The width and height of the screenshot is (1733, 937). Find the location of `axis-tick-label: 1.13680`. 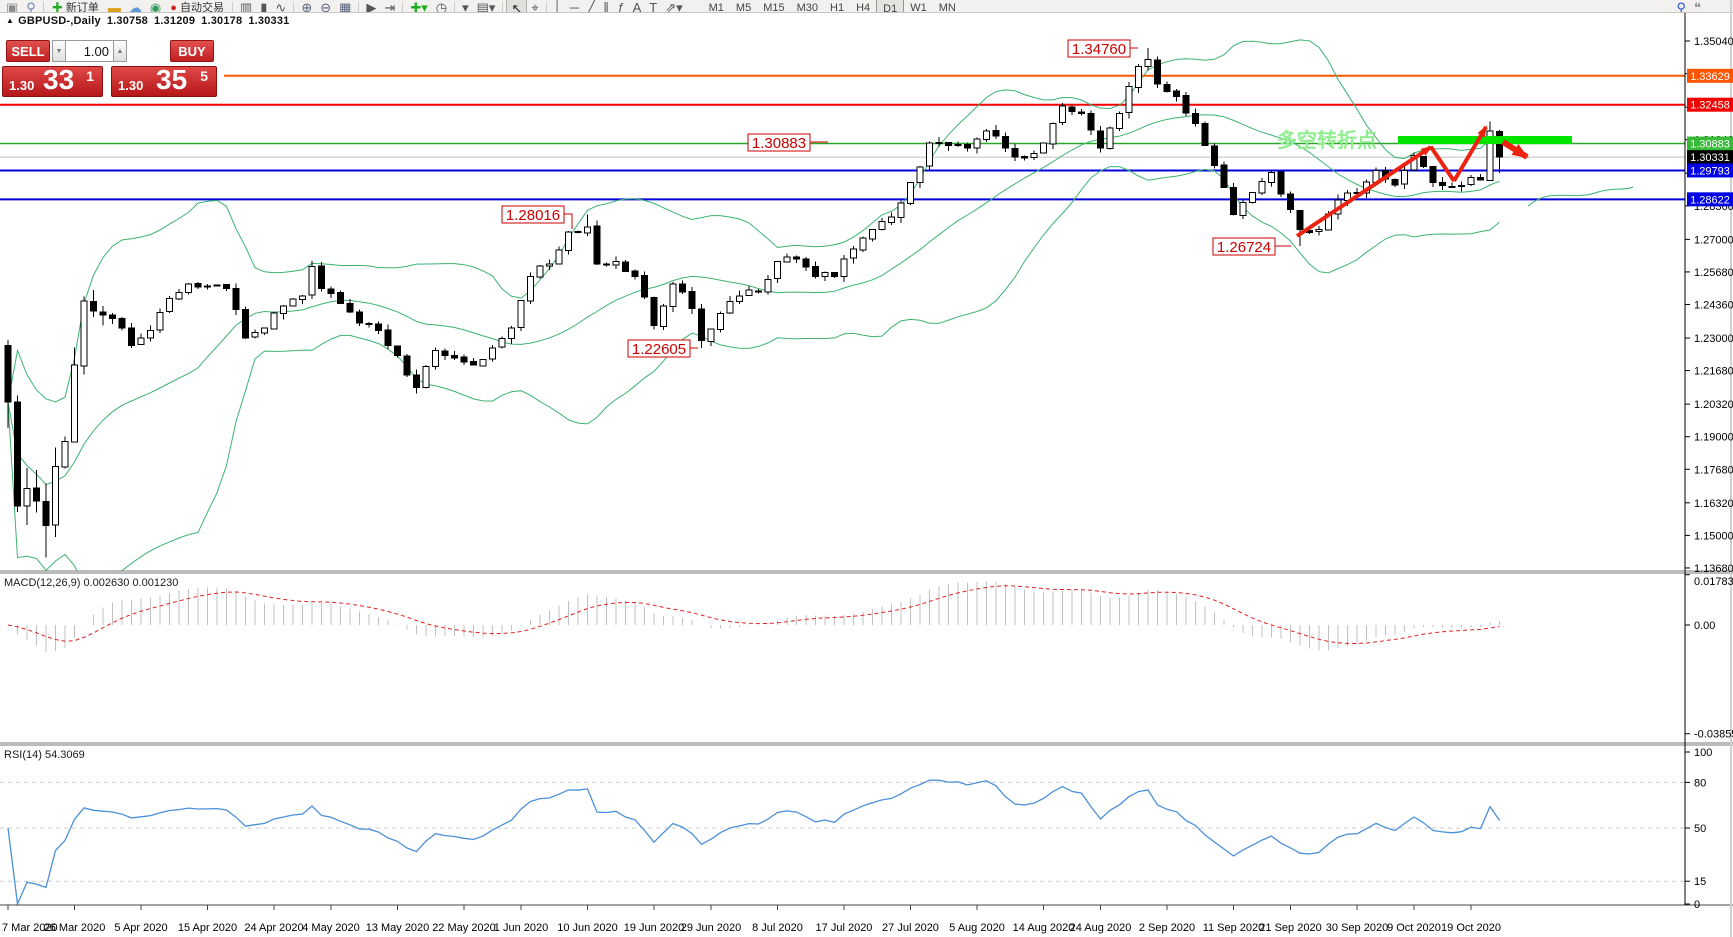

axis-tick-label: 1.13680 is located at coordinates (1713, 569).